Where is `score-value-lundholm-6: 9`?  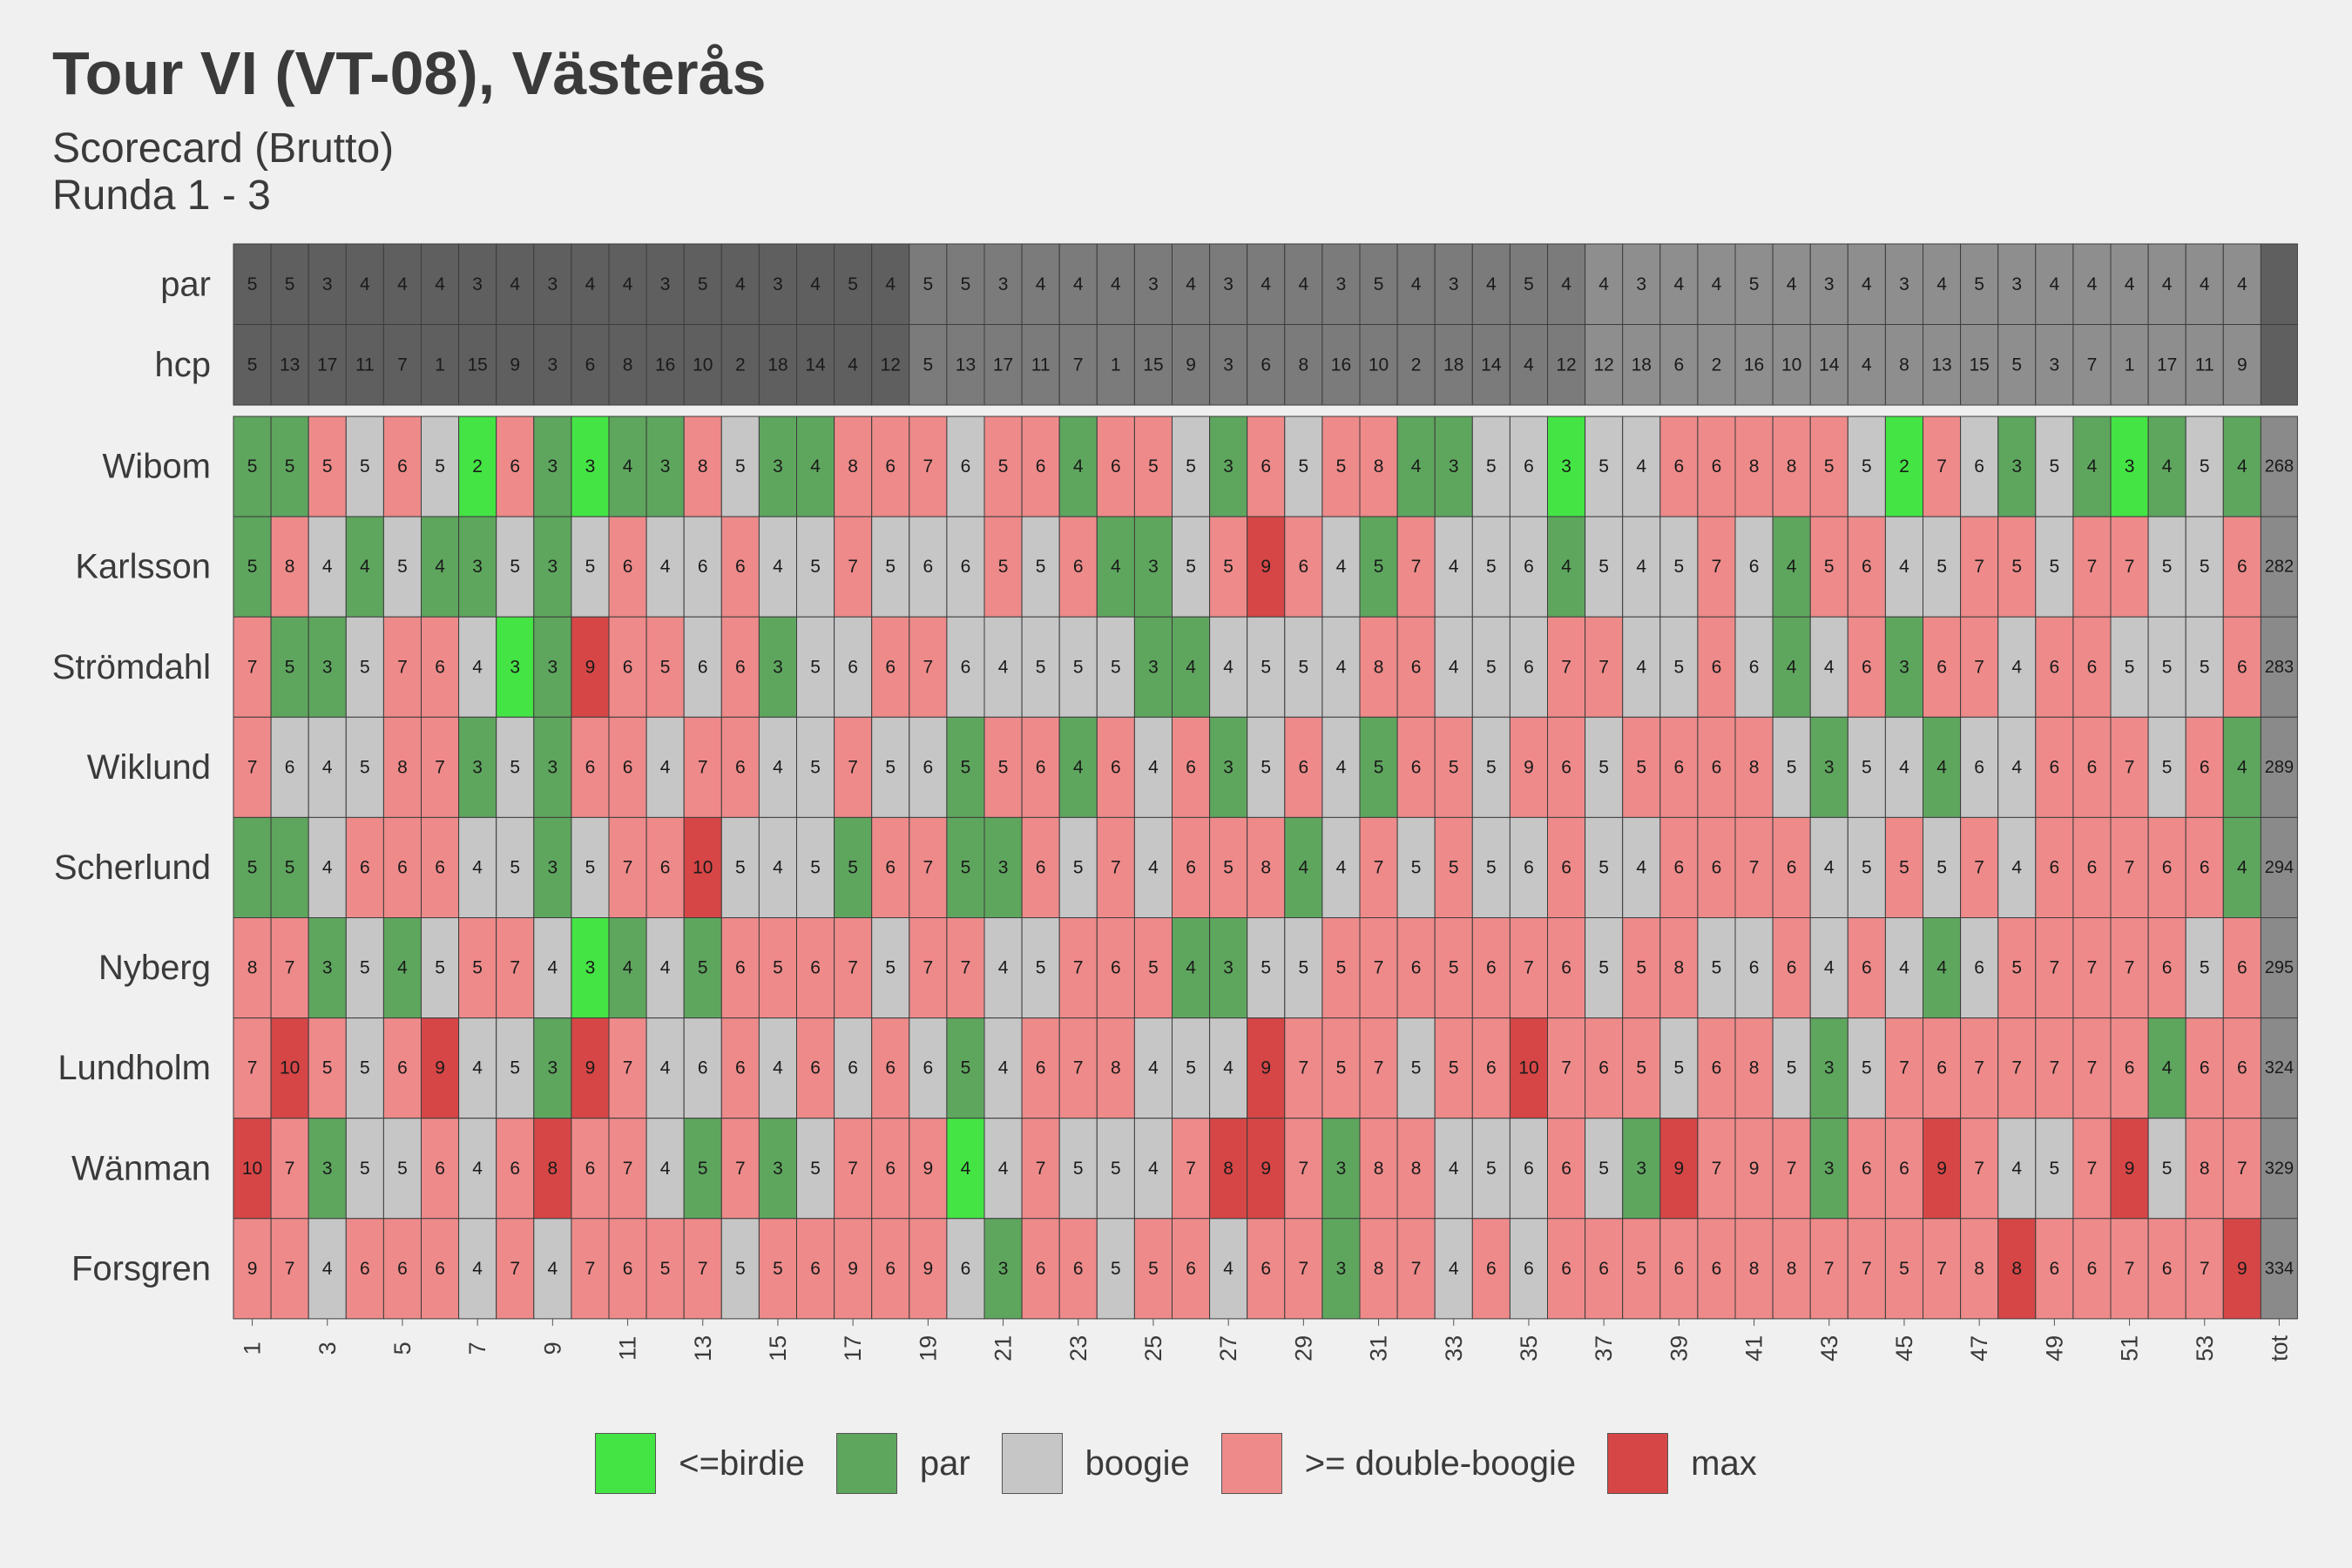 score-value-lundholm-6: 9 is located at coordinates (440, 1068).